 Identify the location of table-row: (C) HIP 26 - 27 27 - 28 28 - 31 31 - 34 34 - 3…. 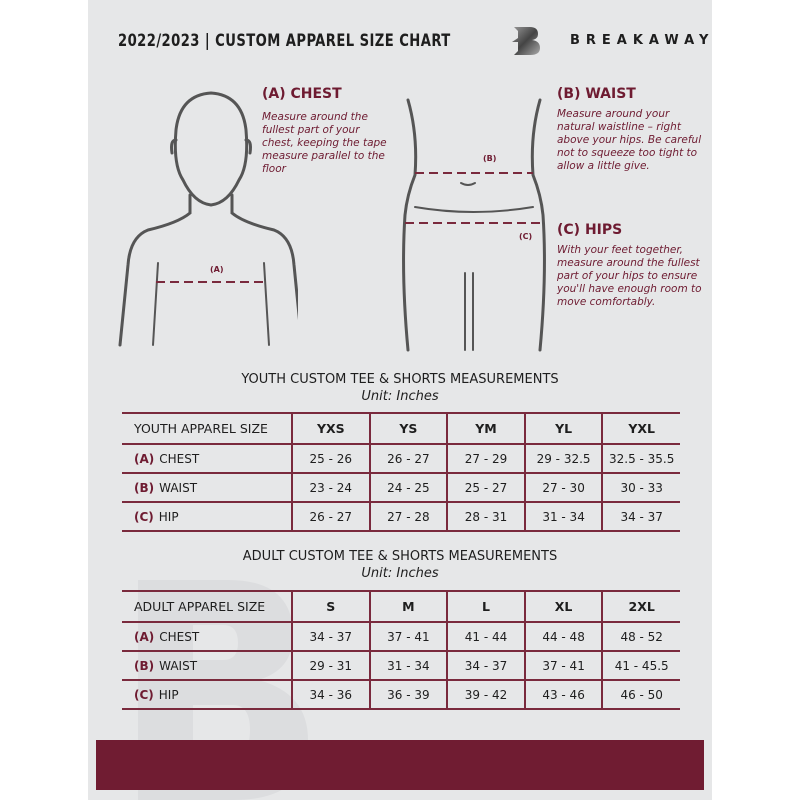
(401, 516).